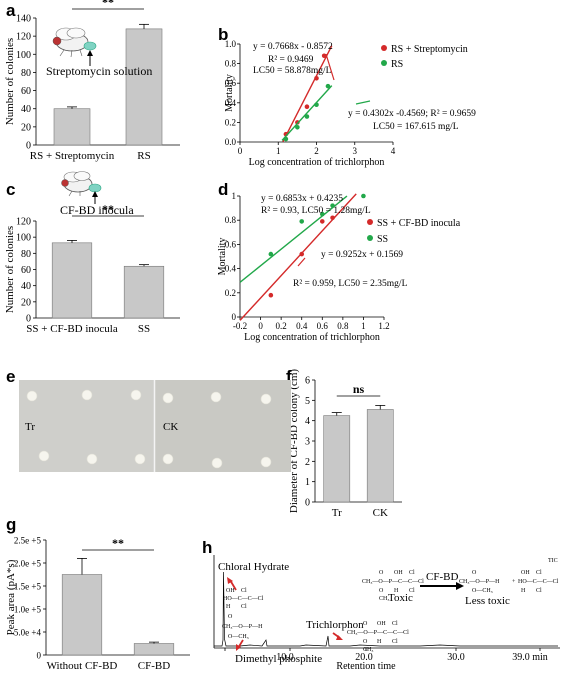  Describe the element at coordinates (234, 196) in the screenshot. I see `y-tick-label: 1` at that location.